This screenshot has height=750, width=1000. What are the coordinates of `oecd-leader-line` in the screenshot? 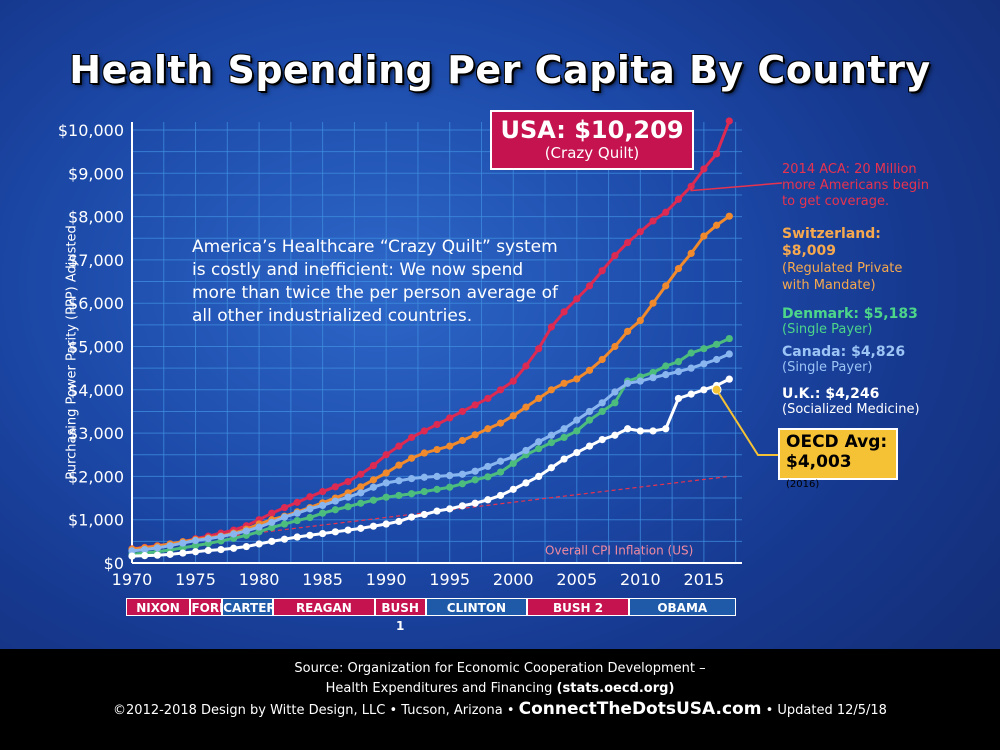 It's located at (746, 422).